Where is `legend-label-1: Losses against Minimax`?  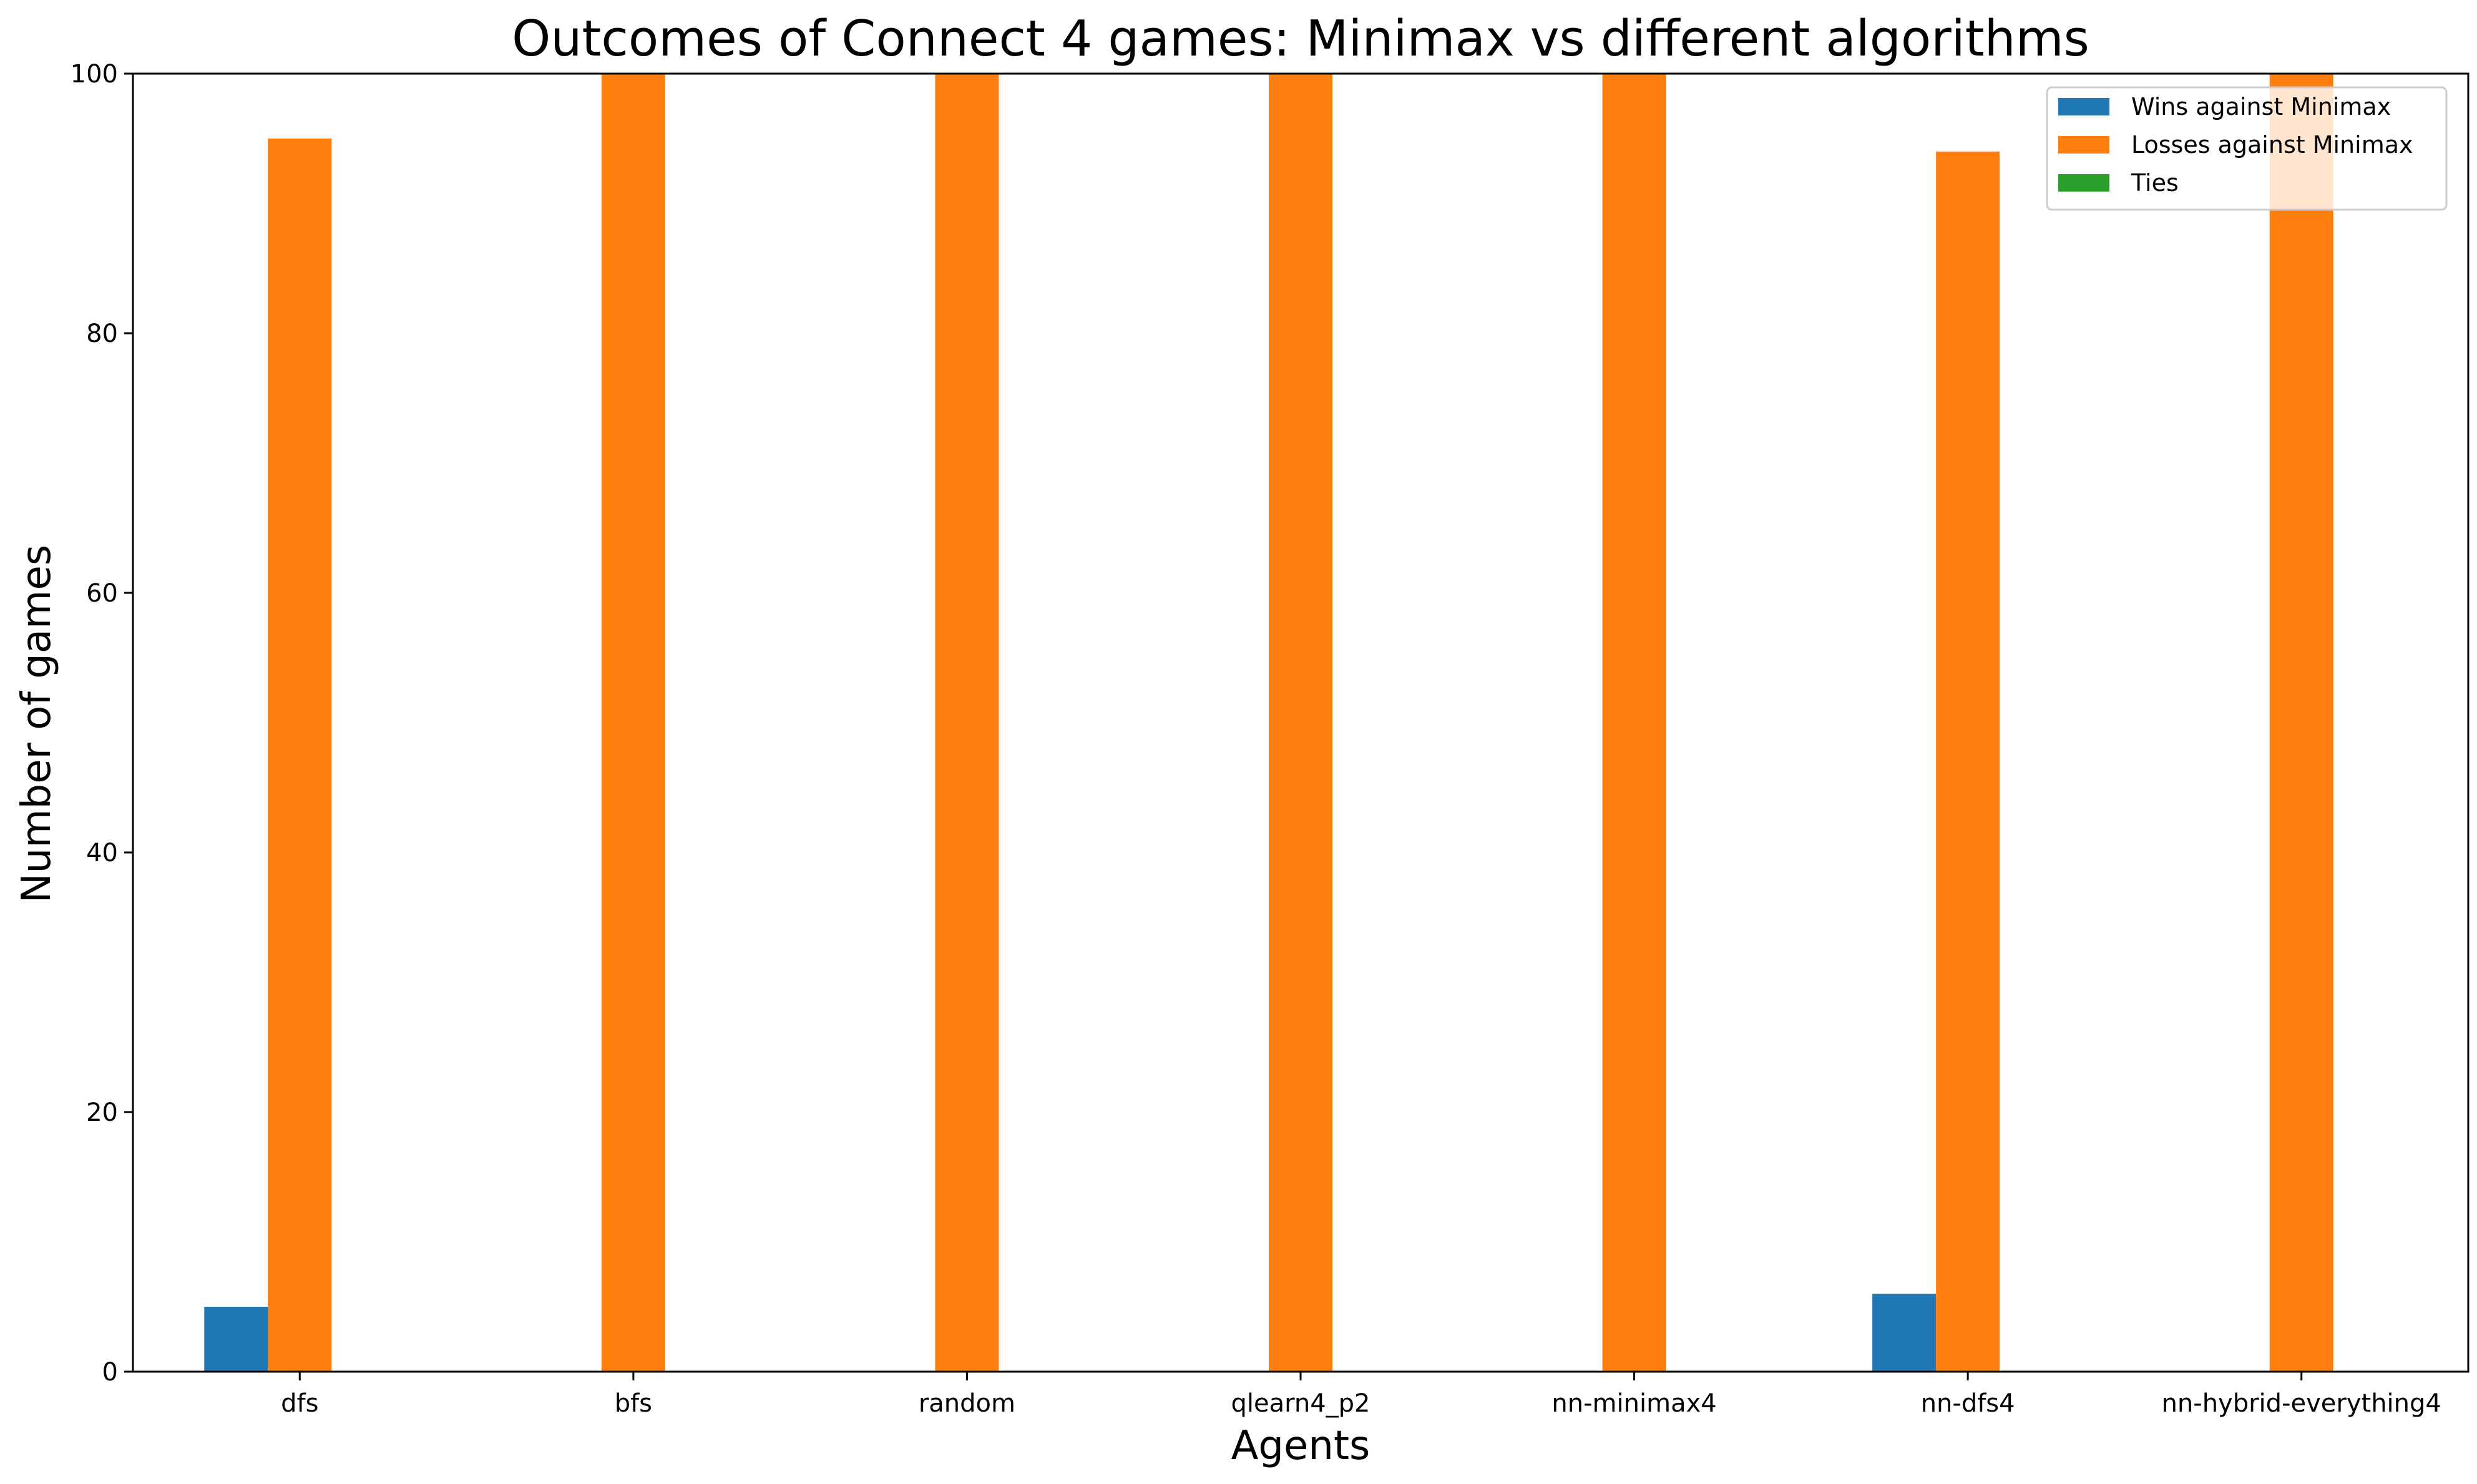 legend-label-1: Losses against Minimax is located at coordinates (2272, 145).